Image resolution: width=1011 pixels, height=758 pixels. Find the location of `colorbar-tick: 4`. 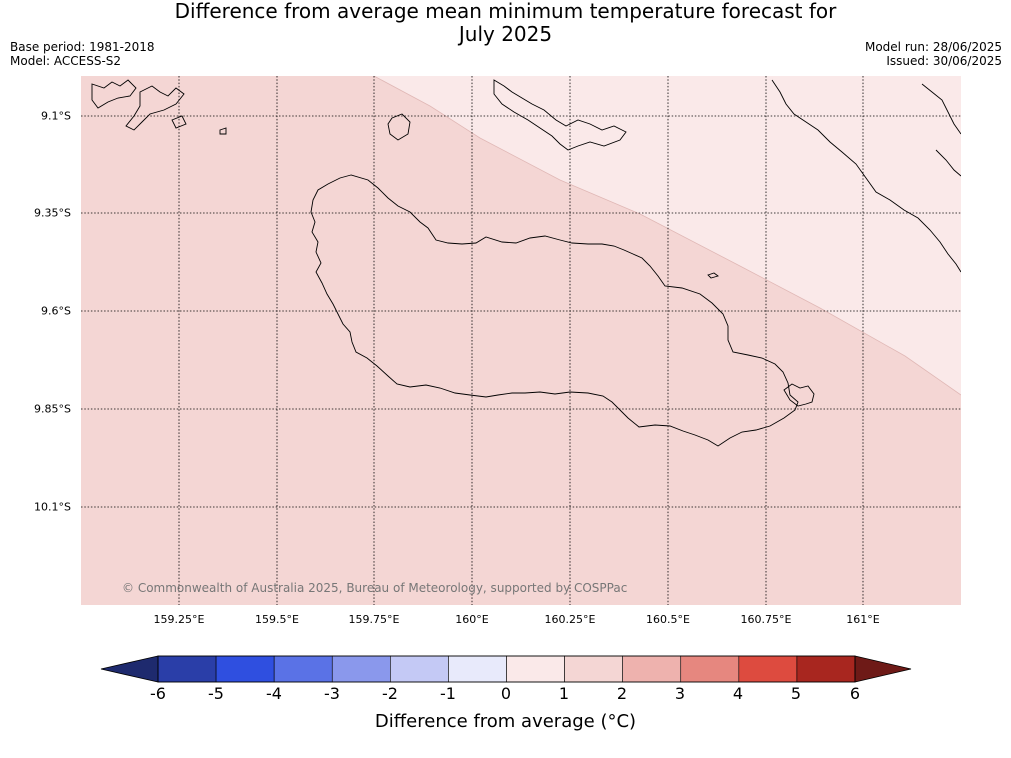

colorbar-tick: 4 is located at coordinates (738, 693).